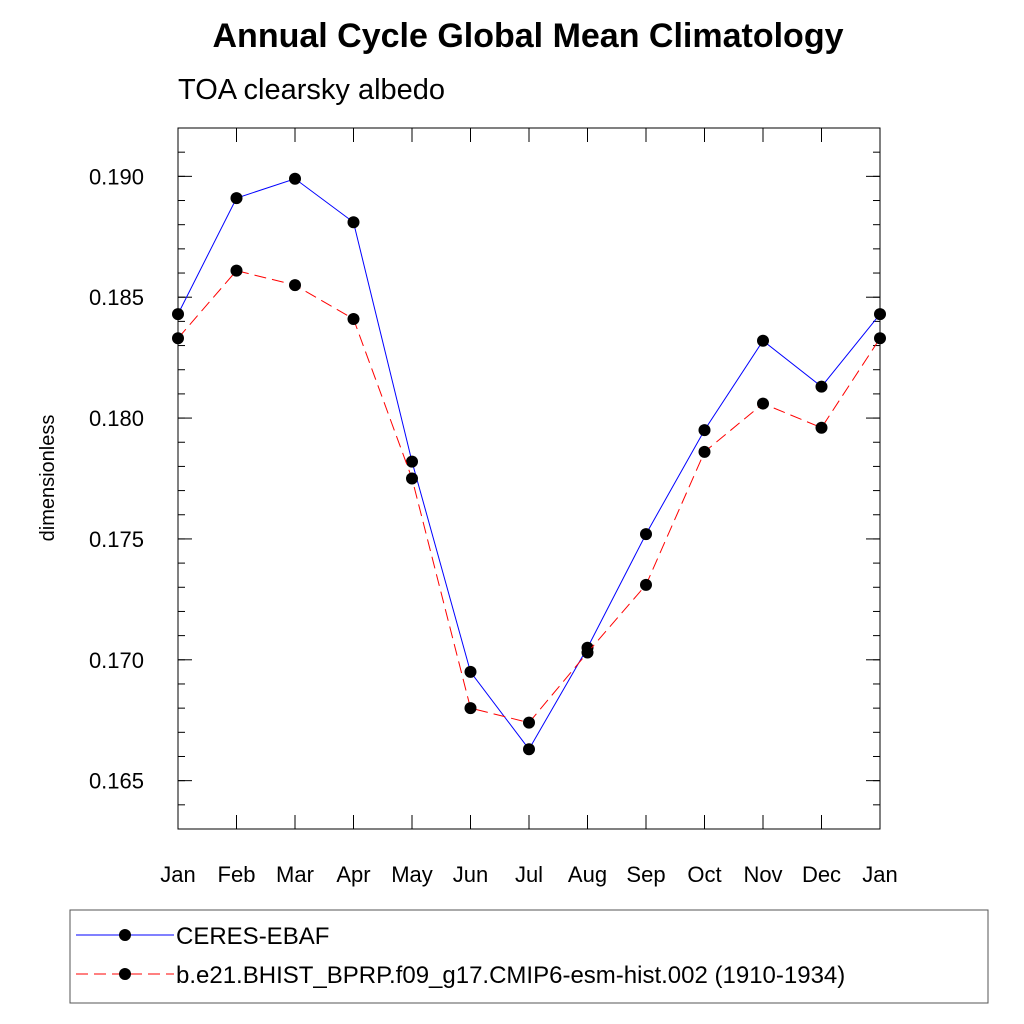  I want to click on y-tick-label: 0.190, so click(116, 176).